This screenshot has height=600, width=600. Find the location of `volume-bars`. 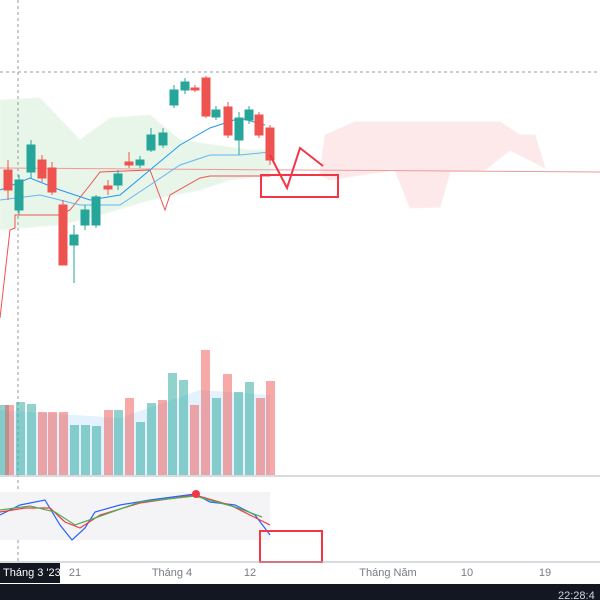

volume-bars is located at coordinates (137, 412).